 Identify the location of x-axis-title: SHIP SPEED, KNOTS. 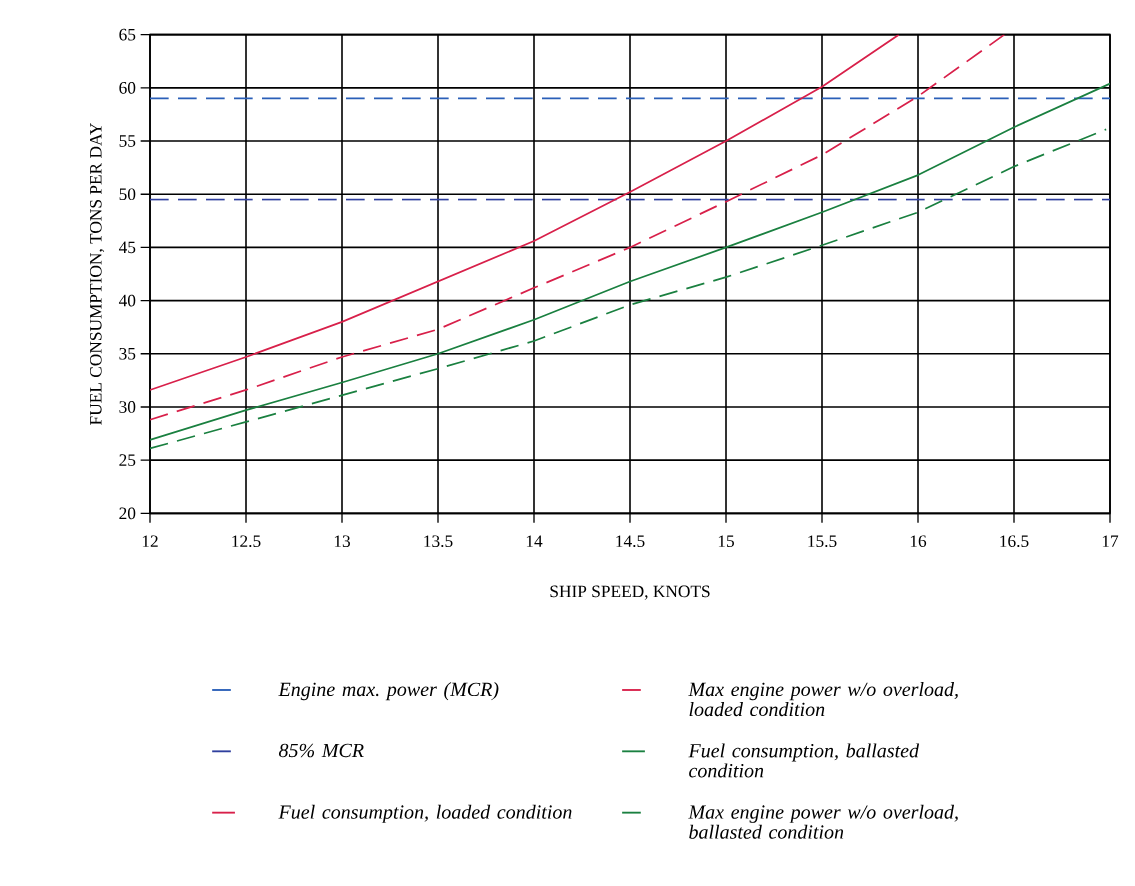
(630, 592).